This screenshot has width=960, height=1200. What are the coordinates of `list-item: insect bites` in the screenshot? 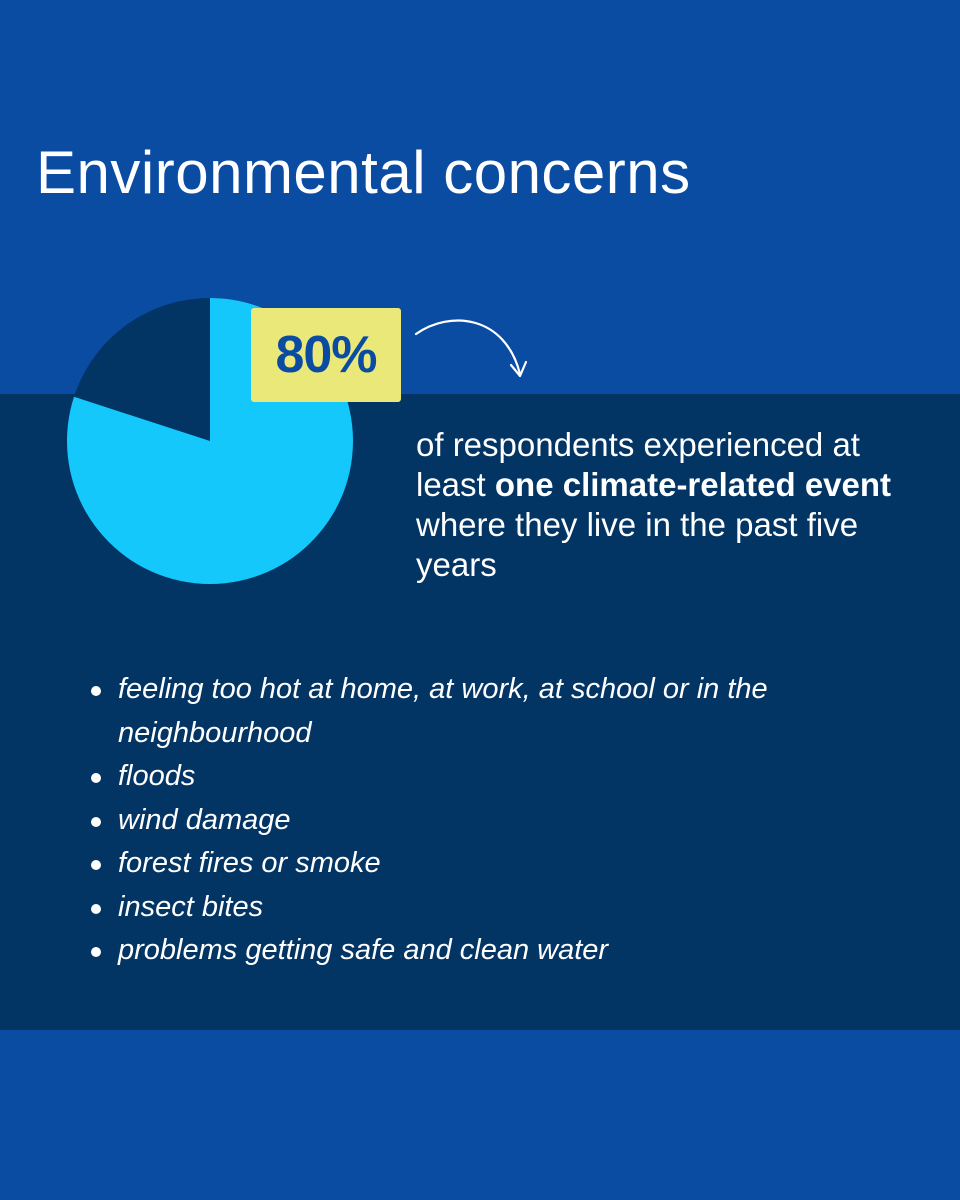 It's located at (446, 908).